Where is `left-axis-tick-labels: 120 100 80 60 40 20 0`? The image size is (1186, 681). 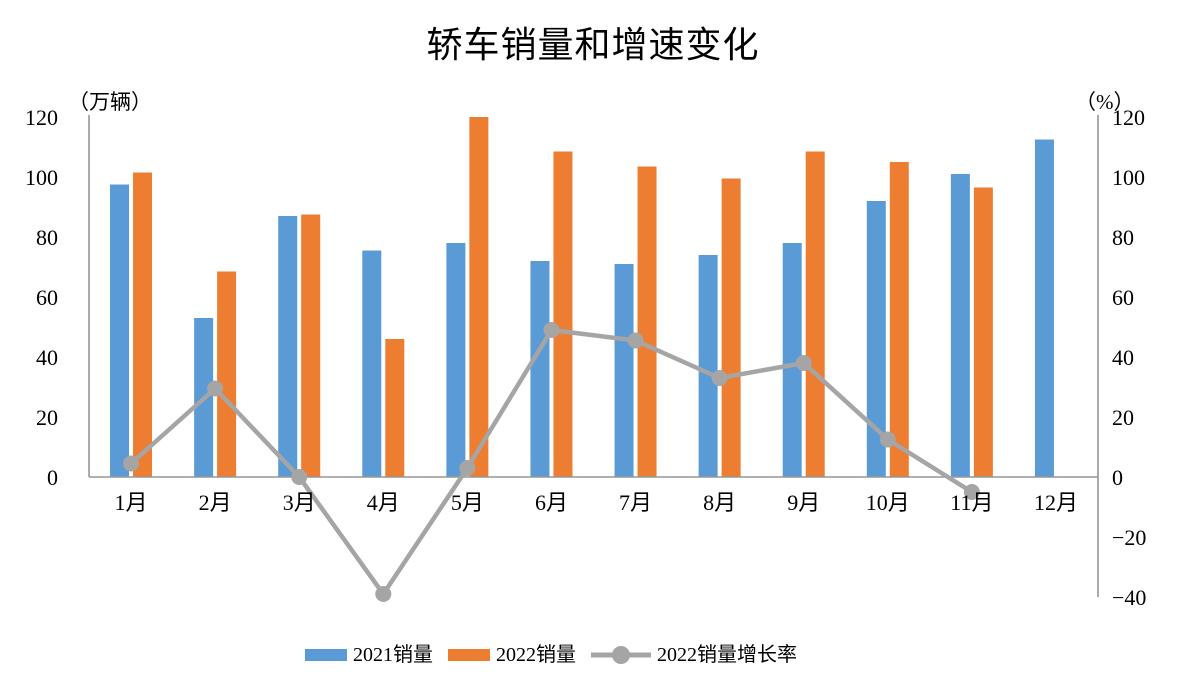 left-axis-tick-labels: 120 100 80 60 40 20 0 is located at coordinates (41, 297).